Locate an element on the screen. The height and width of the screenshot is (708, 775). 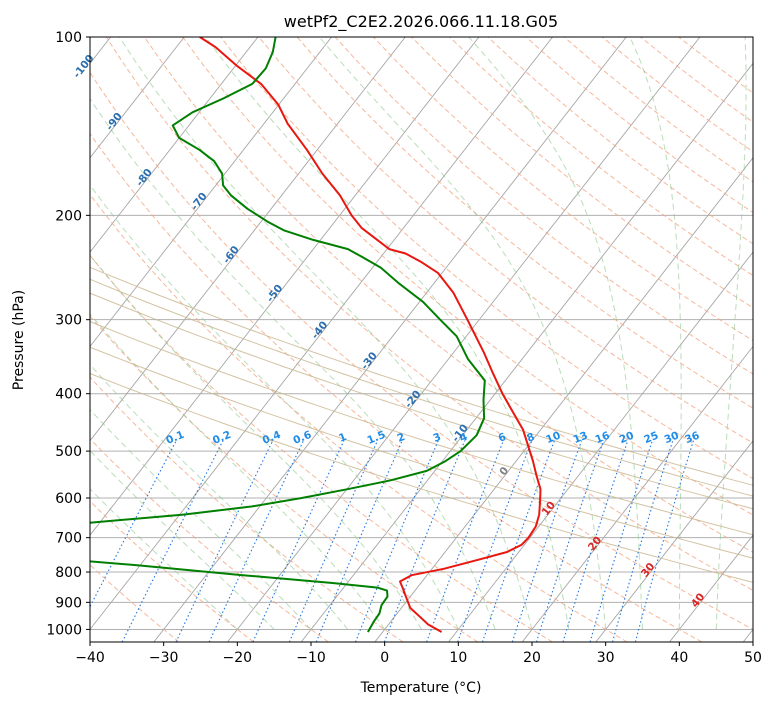
mixing-ratio-label: 6 is located at coordinates (502, 438).